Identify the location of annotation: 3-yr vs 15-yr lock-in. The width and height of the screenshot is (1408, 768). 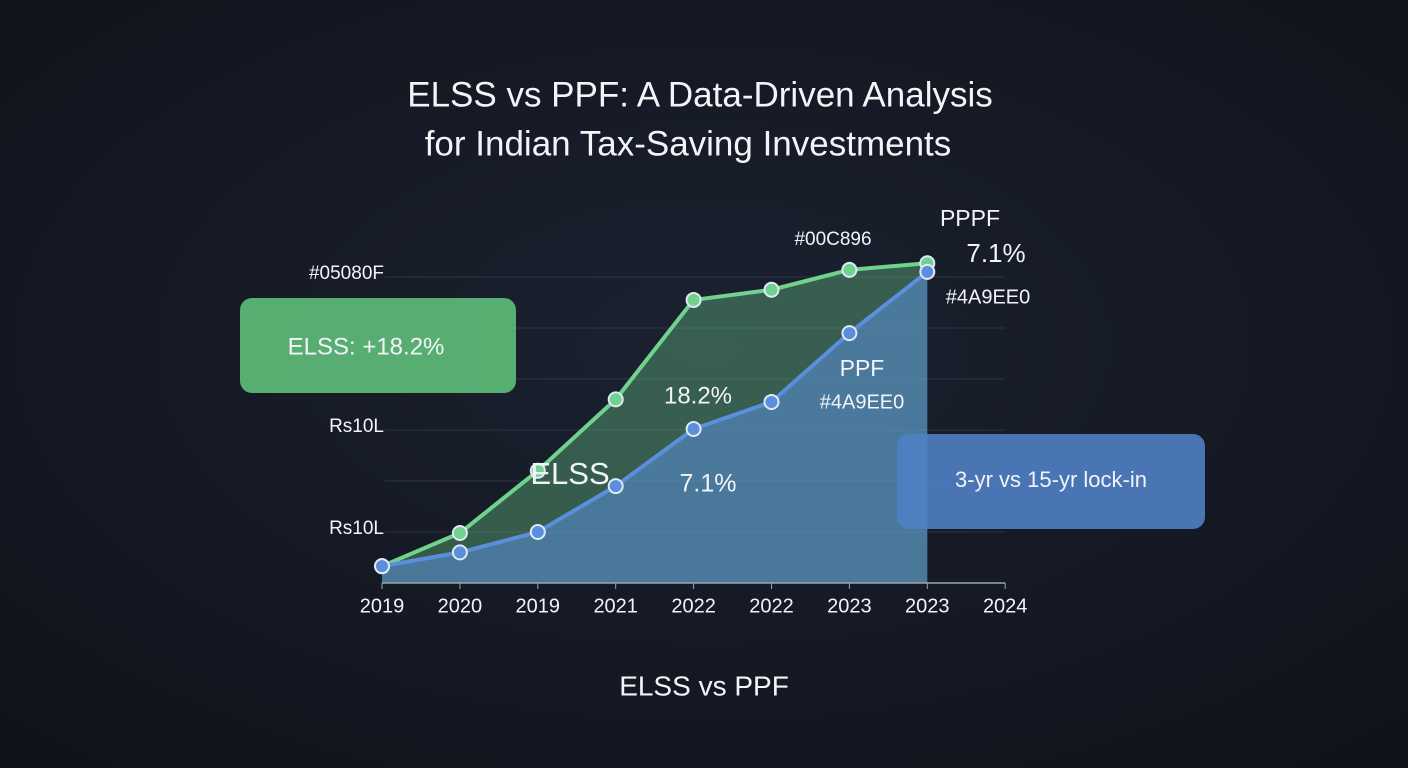
(1051, 479).